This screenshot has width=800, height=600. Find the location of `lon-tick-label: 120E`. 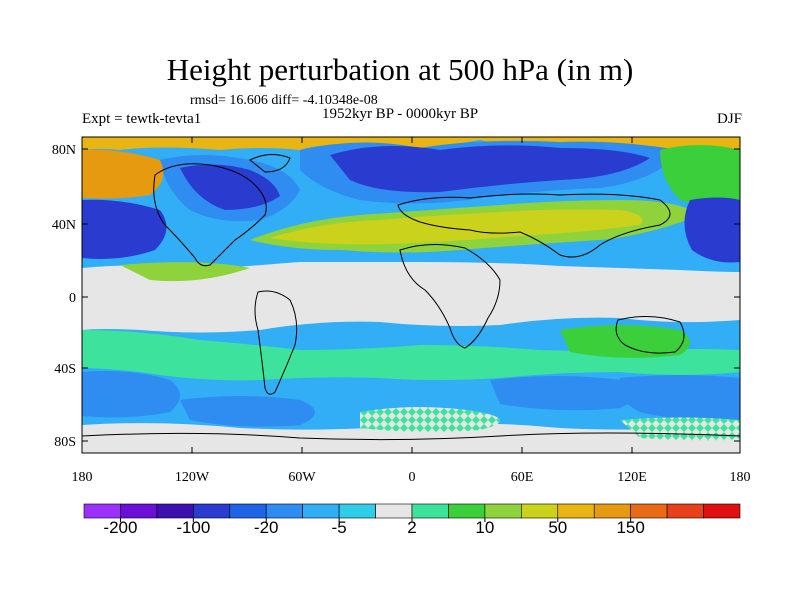

lon-tick-label: 120E is located at coordinates (632, 477).